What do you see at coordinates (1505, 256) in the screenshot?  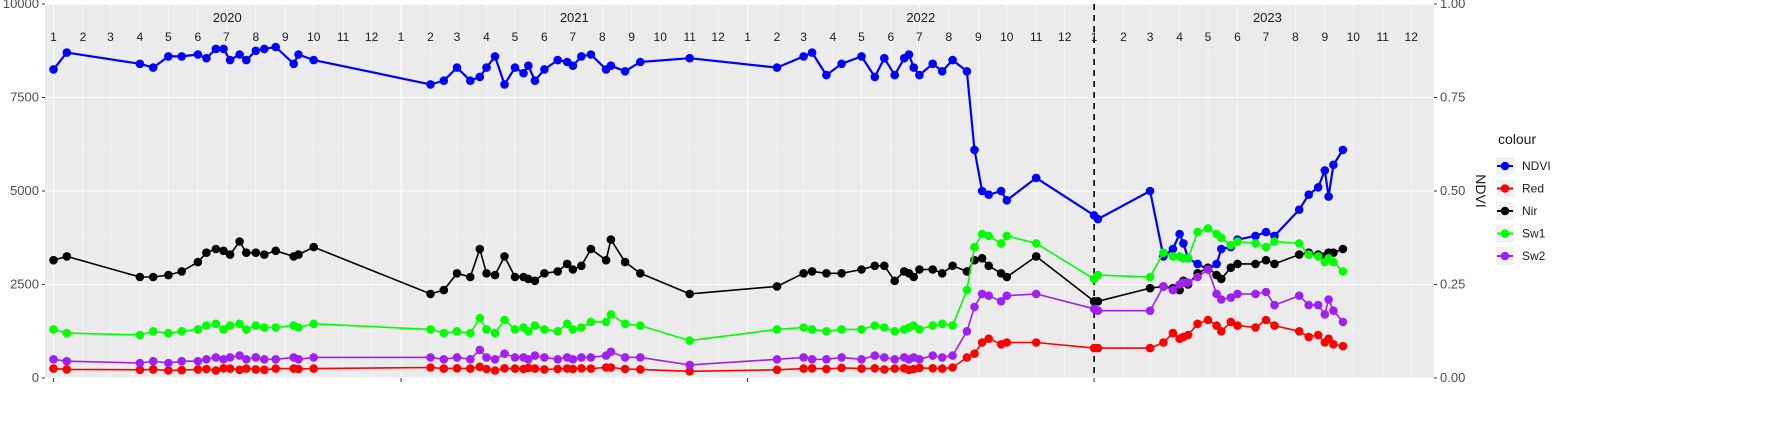 I see `legend-key-point-sw2` at bounding box center [1505, 256].